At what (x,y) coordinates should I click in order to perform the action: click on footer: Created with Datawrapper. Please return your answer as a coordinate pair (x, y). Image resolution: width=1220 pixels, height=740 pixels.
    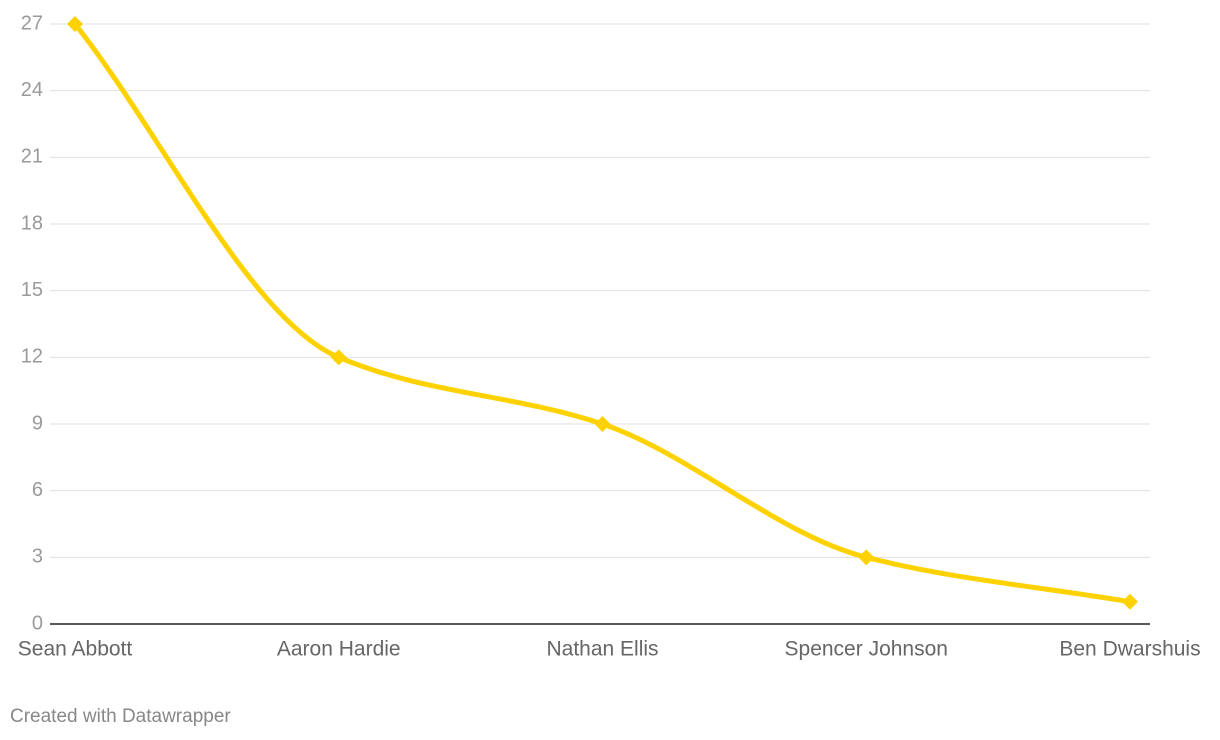
    Looking at the image, I should click on (120, 716).